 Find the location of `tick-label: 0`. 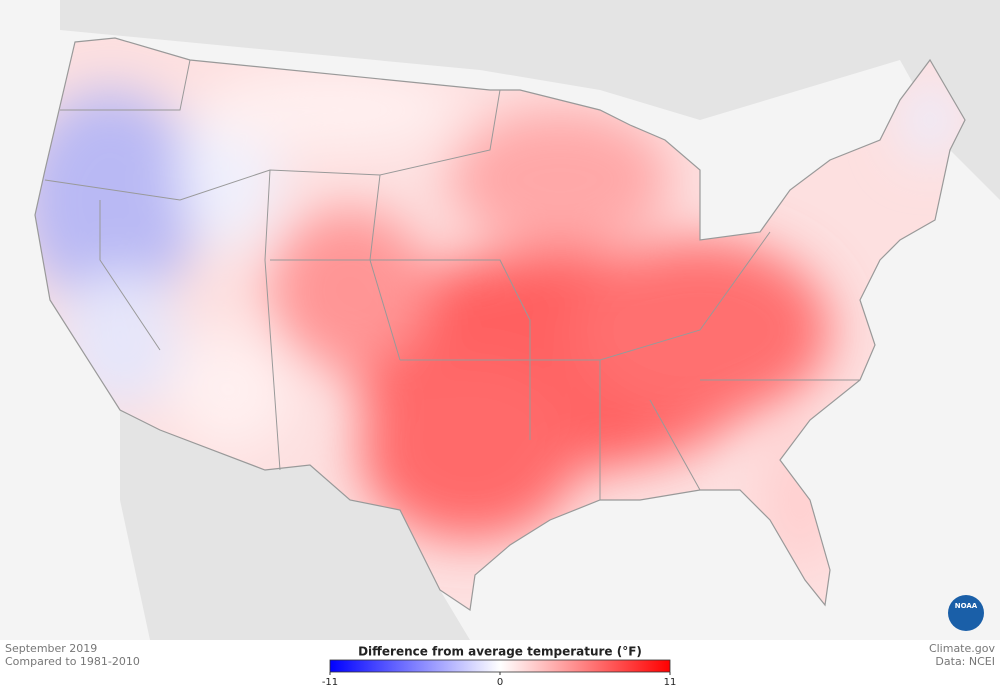

tick-label: 0 is located at coordinates (500, 682).